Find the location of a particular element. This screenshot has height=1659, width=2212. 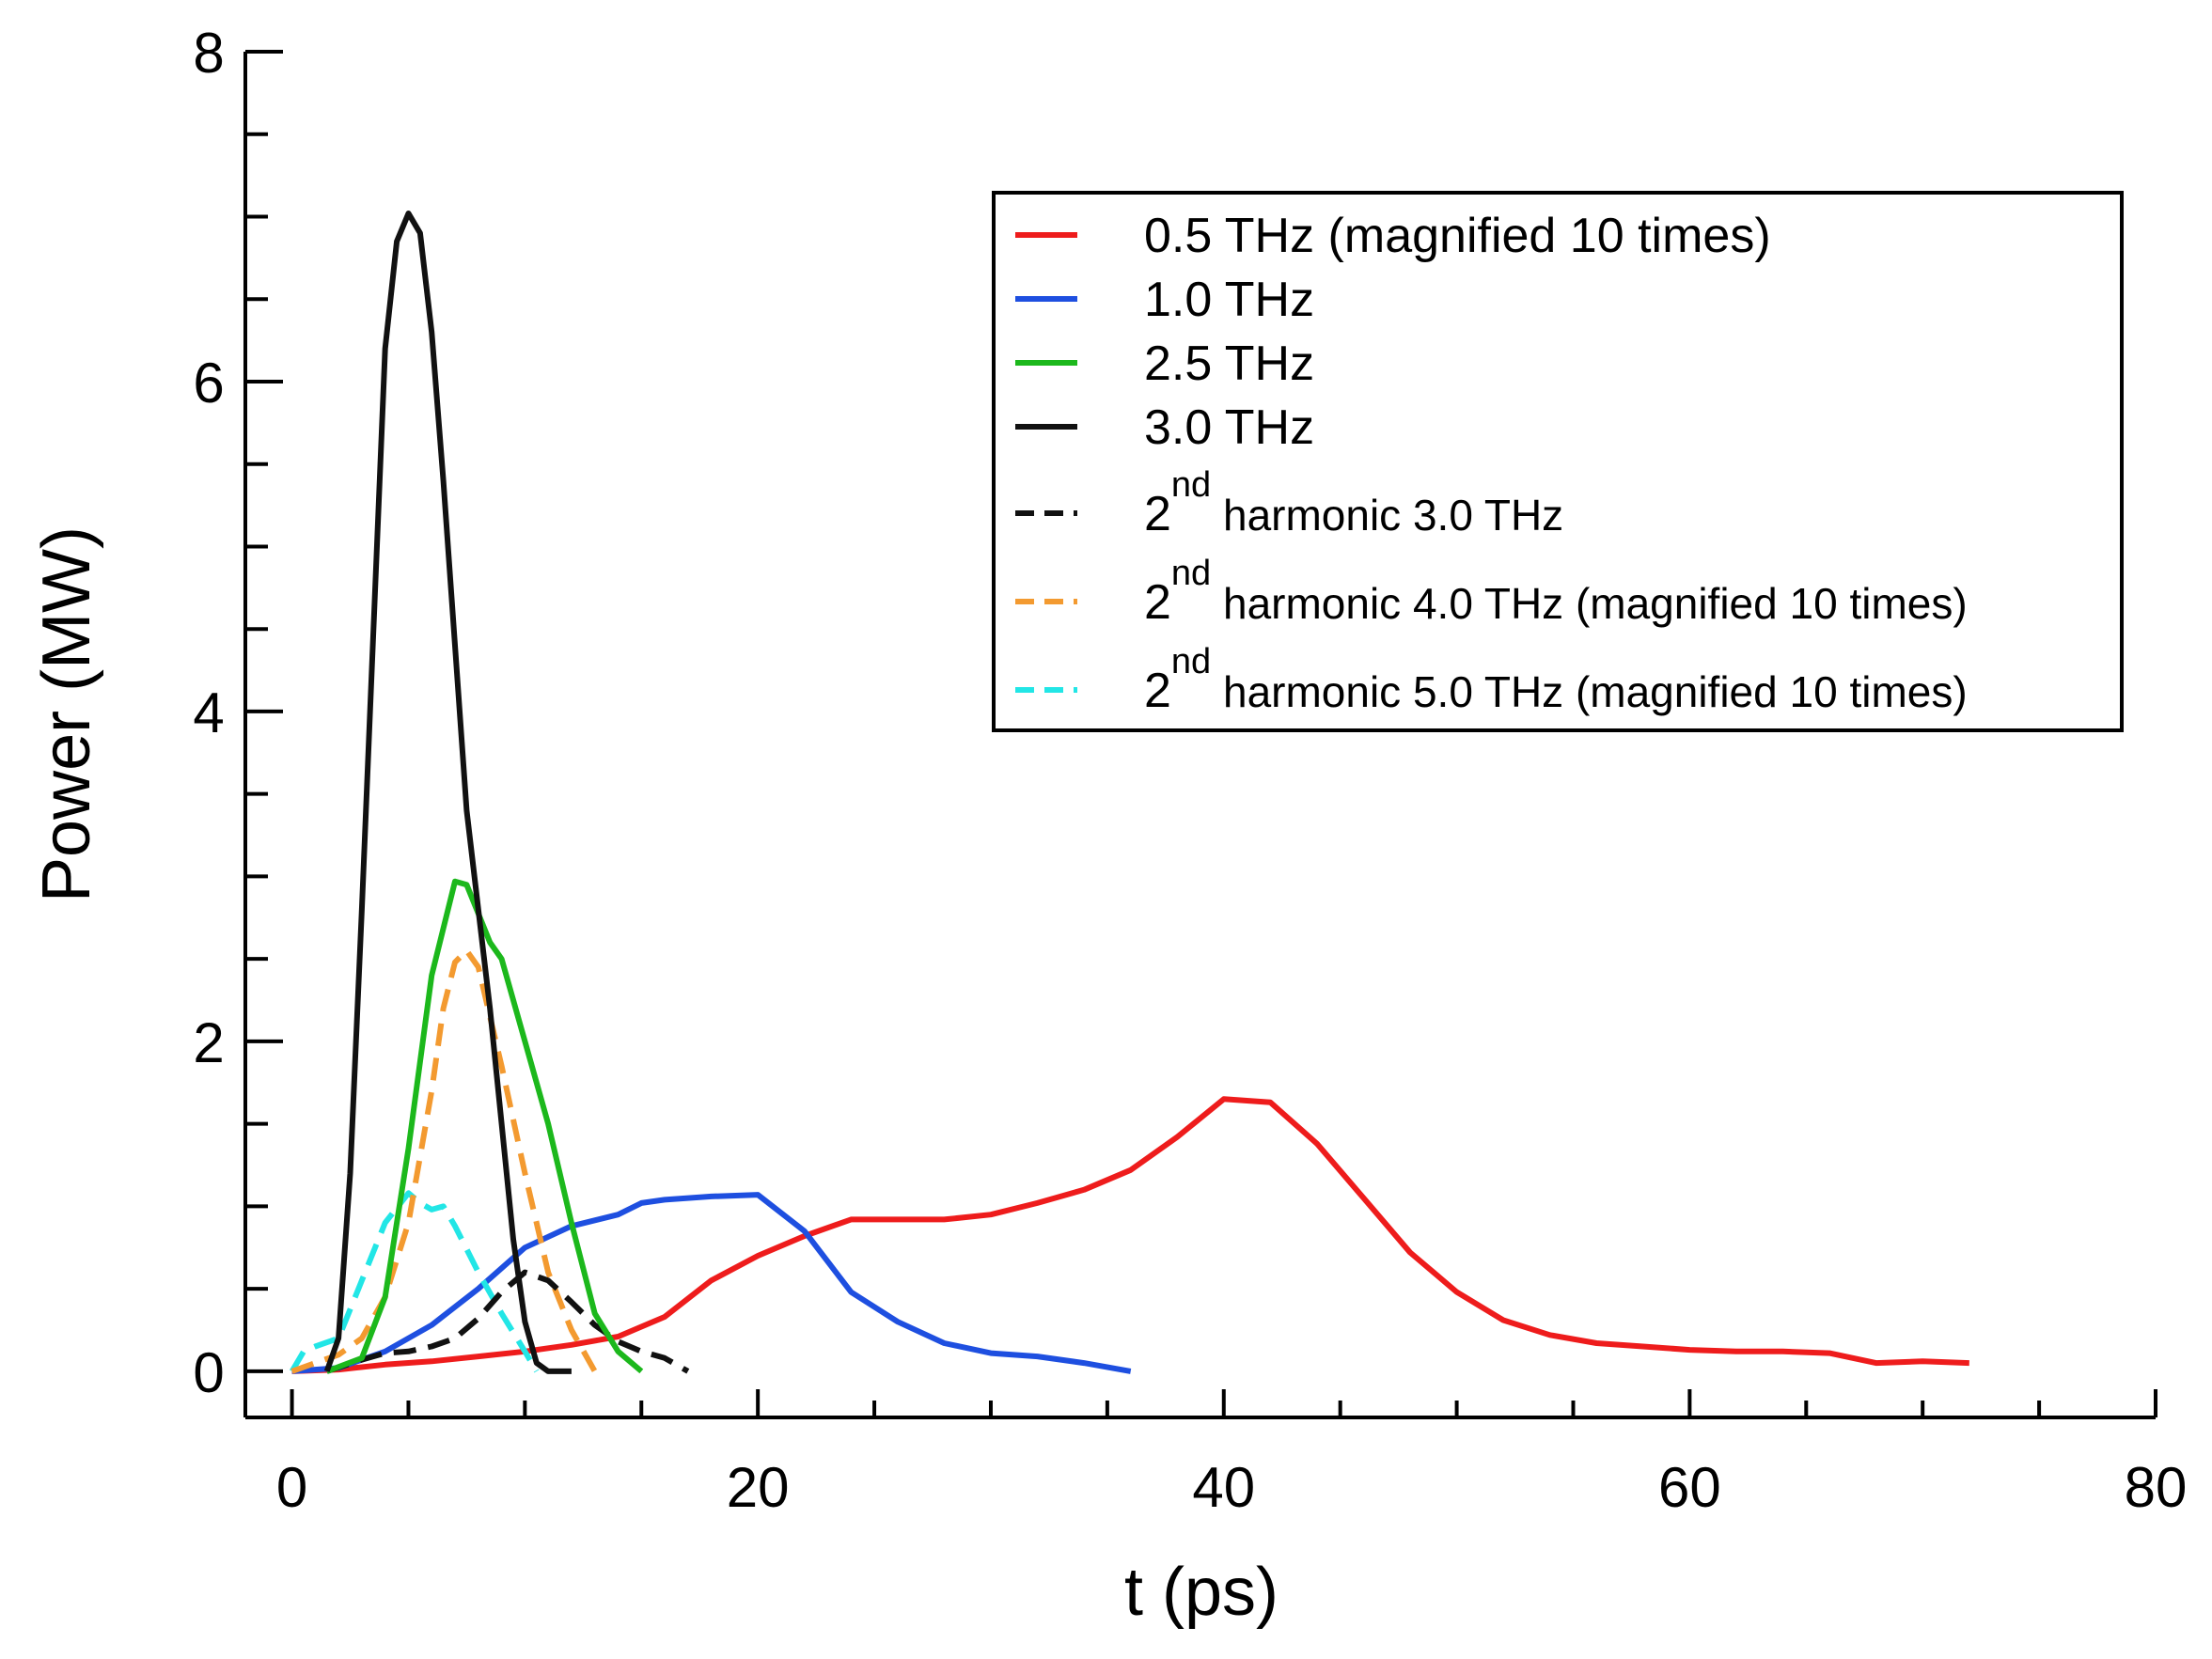

x-tick-label: 80 is located at coordinates (2156, 1487).